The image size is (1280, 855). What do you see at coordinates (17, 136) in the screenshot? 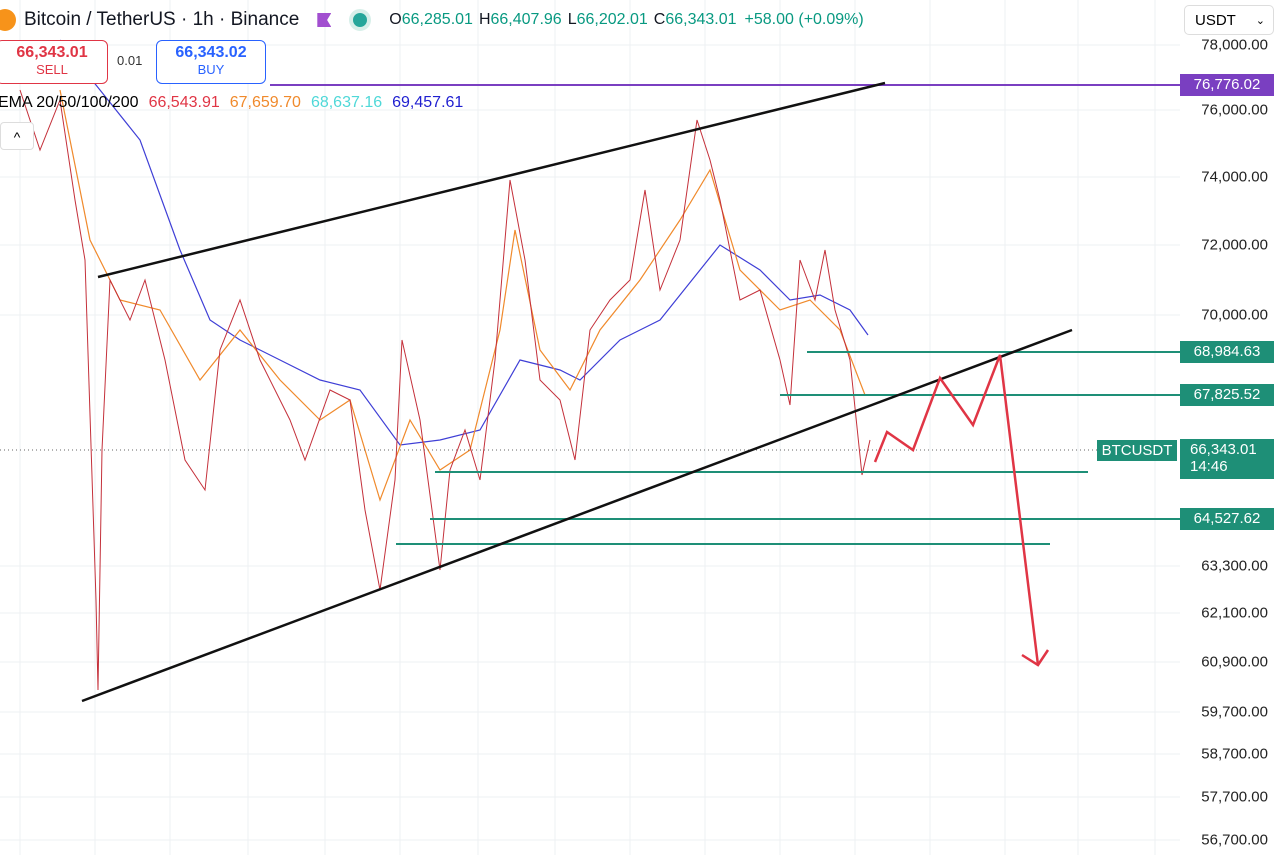
I see `collapse-button: ^` at bounding box center [17, 136].